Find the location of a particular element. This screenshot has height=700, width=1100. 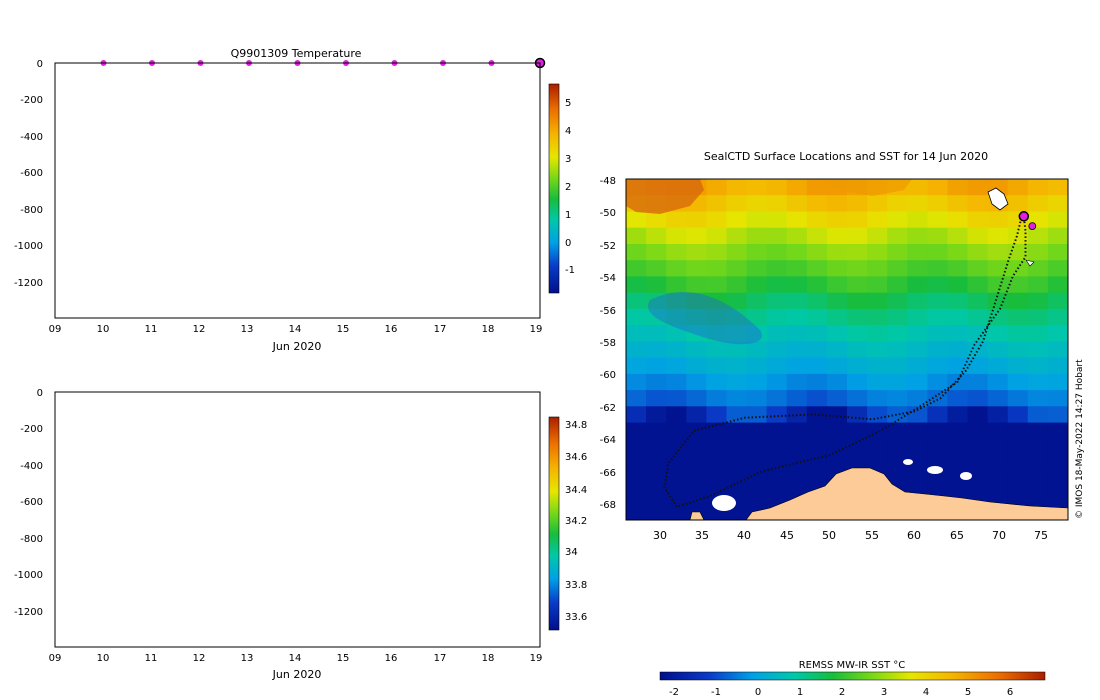

map-xtick-0: 30 is located at coordinates (660, 535).